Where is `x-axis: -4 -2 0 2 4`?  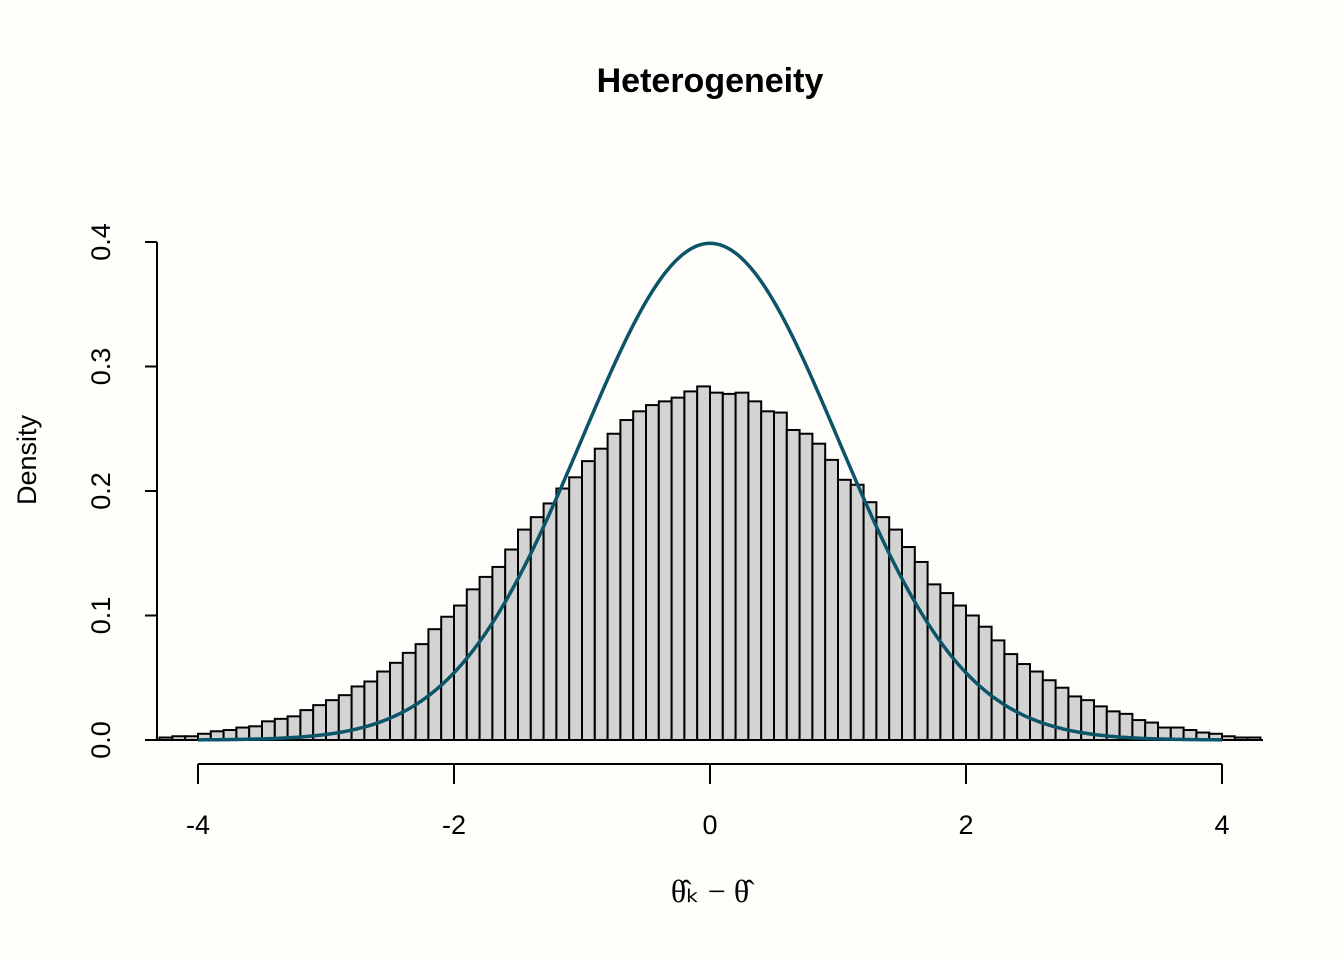 x-axis: -4 -2 0 2 4 is located at coordinates (708, 801).